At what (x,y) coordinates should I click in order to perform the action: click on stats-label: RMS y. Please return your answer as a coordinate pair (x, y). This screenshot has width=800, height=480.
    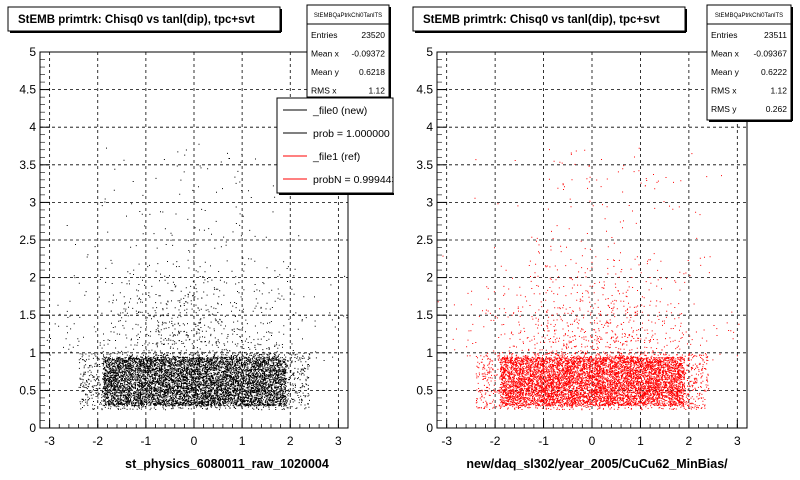
    Looking at the image, I should click on (724, 109).